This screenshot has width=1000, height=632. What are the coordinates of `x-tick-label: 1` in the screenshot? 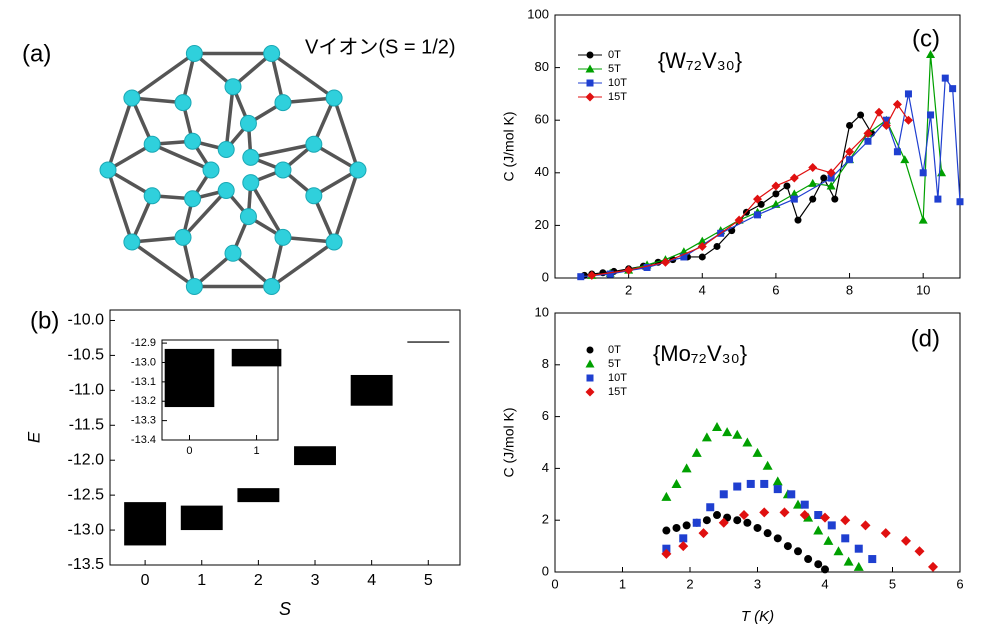 It's located at (256, 451).